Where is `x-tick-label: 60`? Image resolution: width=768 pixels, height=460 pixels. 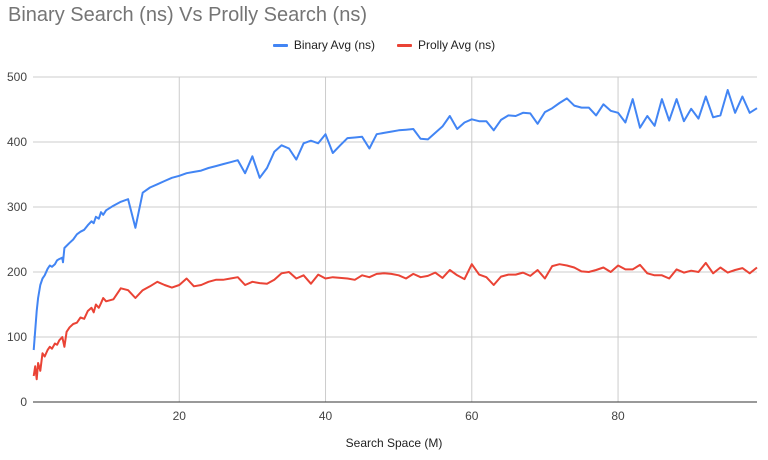 x-tick-label: 60 is located at coordinates (472, 416).